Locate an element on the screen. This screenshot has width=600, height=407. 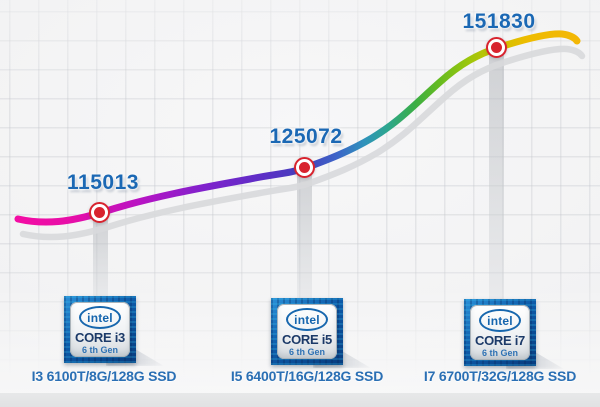
score-label-i7: 151830 is located at coordinates (499, 21).